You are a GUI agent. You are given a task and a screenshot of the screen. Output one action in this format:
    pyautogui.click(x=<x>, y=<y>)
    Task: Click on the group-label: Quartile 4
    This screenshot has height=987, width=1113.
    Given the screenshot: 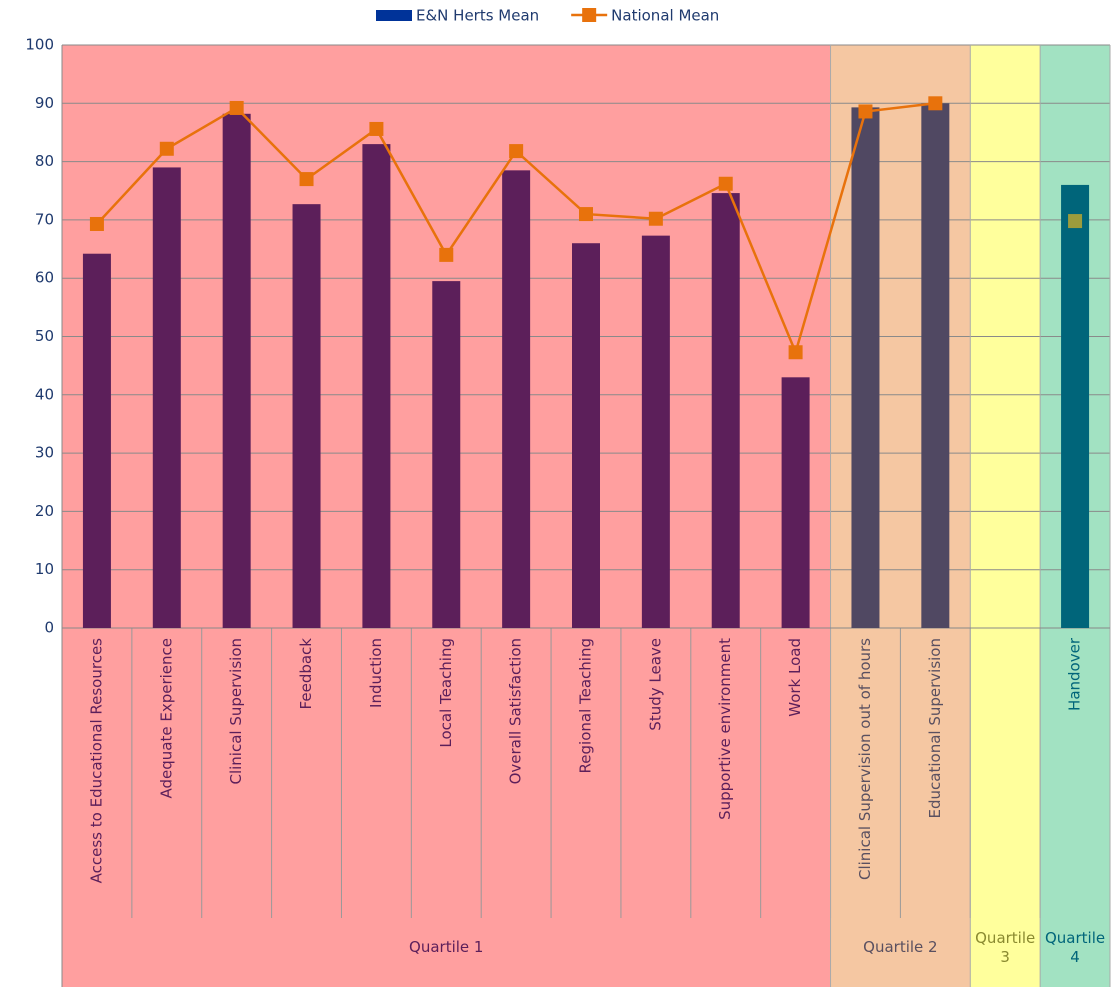 What is the action you would take?
    pyautogui.click(x=1075, y=947)
    